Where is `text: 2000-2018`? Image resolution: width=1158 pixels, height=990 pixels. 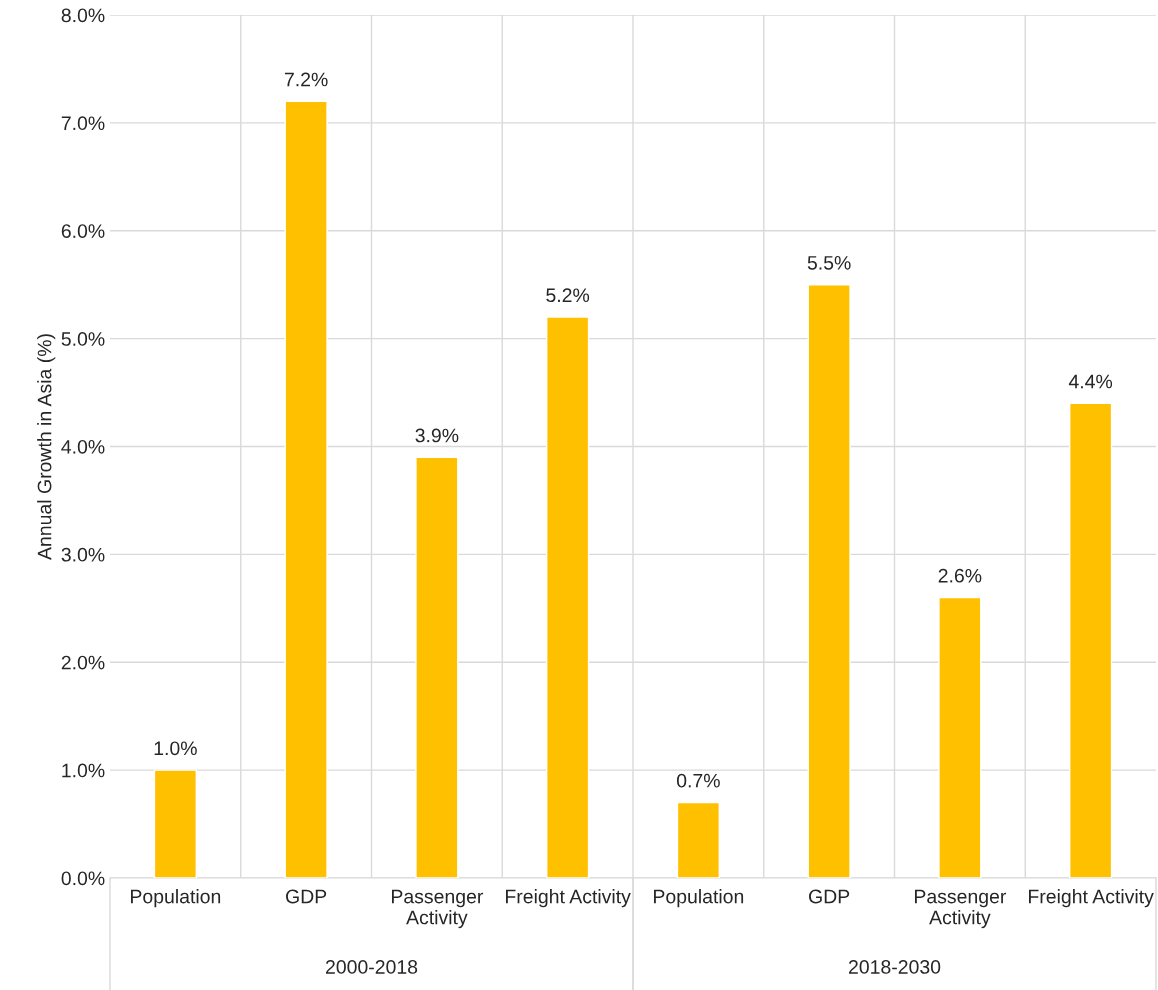 text: 2000-2018 is located at coordinates (371, 967).